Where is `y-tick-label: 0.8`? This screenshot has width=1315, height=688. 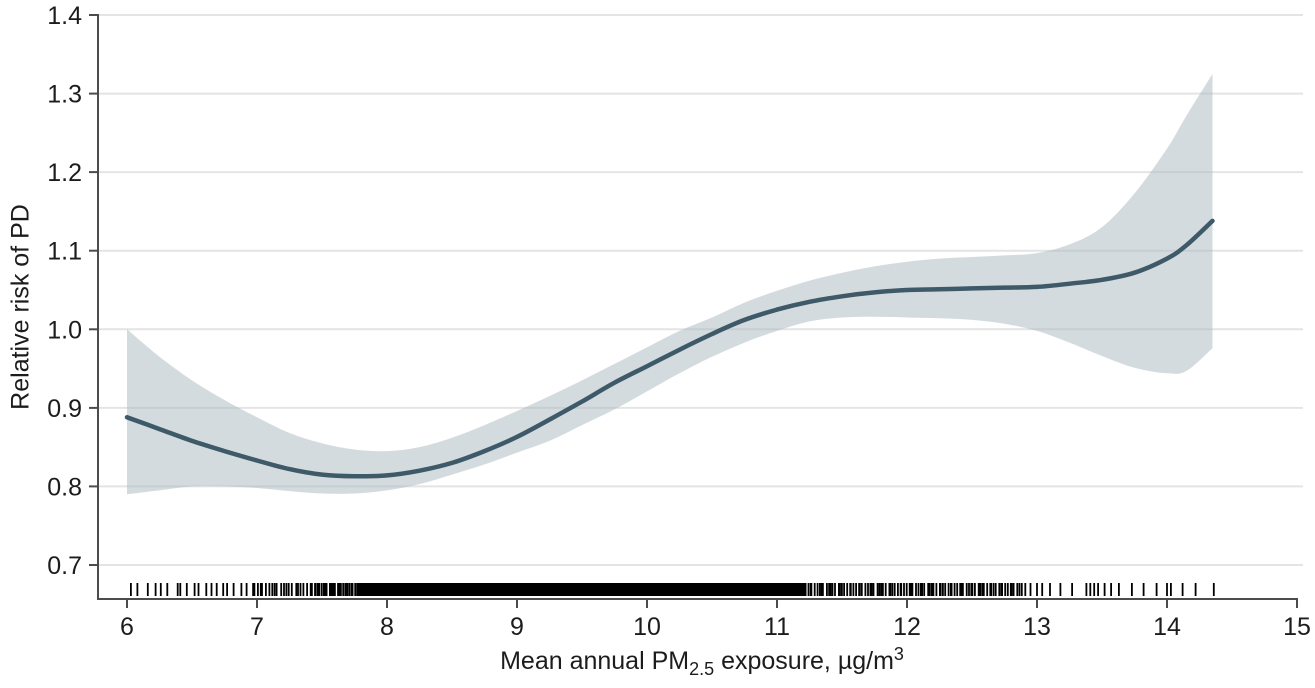 y-tick-label: 0.8 is located at coordinates (64, 487).